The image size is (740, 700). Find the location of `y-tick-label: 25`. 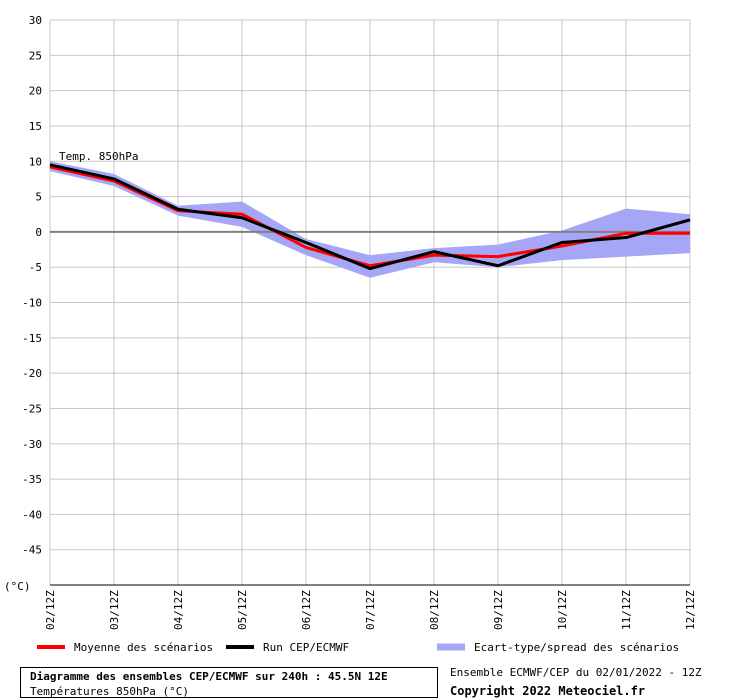

y-tick-label: 25 is located at coordinates (35, 55).